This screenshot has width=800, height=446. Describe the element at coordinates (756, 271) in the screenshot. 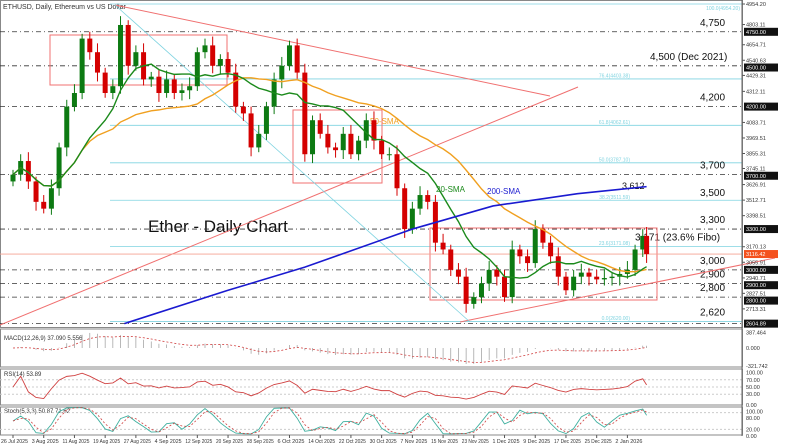

I see `level-axis-label: 3000.00` at that location.